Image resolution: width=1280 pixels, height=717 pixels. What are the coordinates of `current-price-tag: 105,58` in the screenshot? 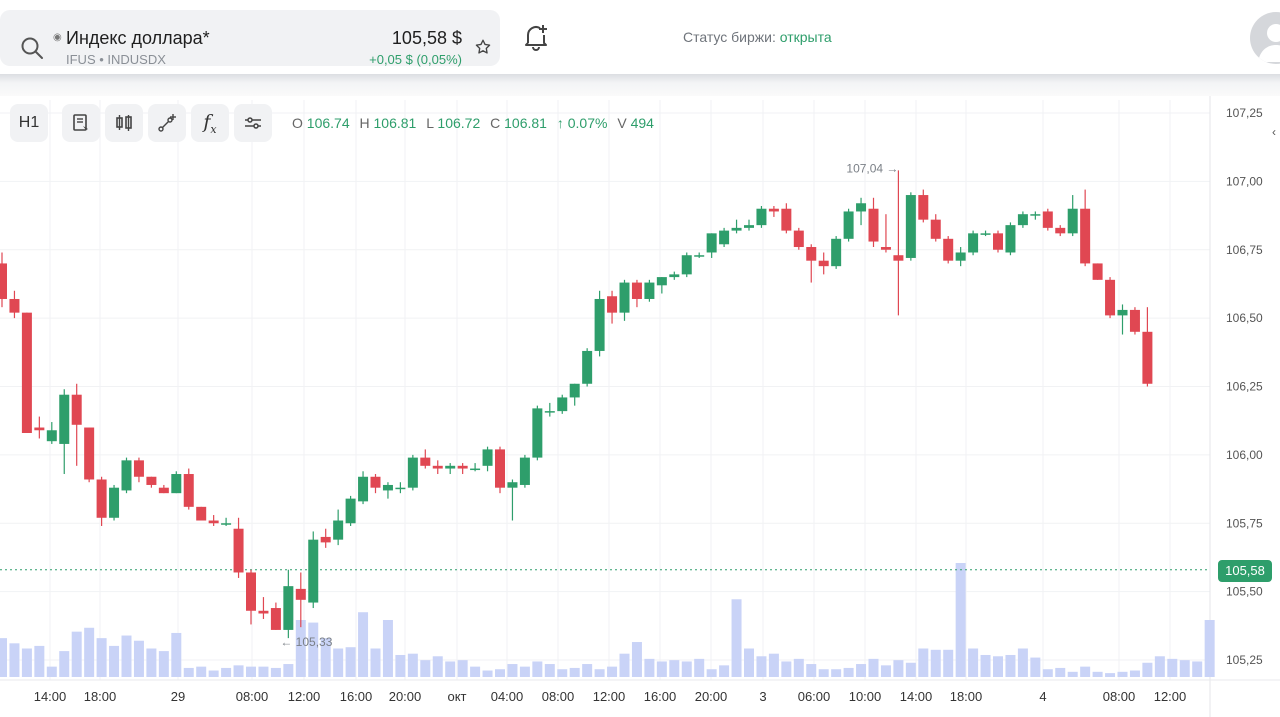 It's located at (1245, 571).